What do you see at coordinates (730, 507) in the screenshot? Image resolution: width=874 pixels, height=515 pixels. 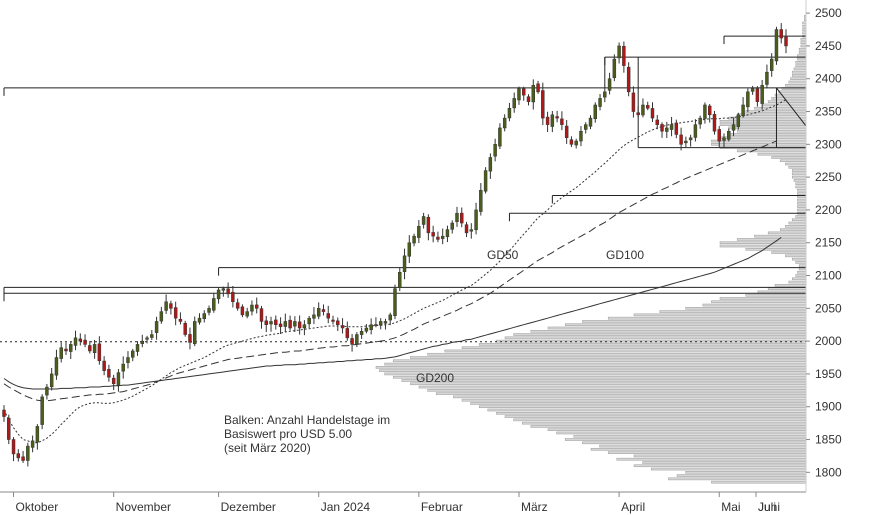 I see `x-tick-label: Mai` at bounding box center [730, 507].